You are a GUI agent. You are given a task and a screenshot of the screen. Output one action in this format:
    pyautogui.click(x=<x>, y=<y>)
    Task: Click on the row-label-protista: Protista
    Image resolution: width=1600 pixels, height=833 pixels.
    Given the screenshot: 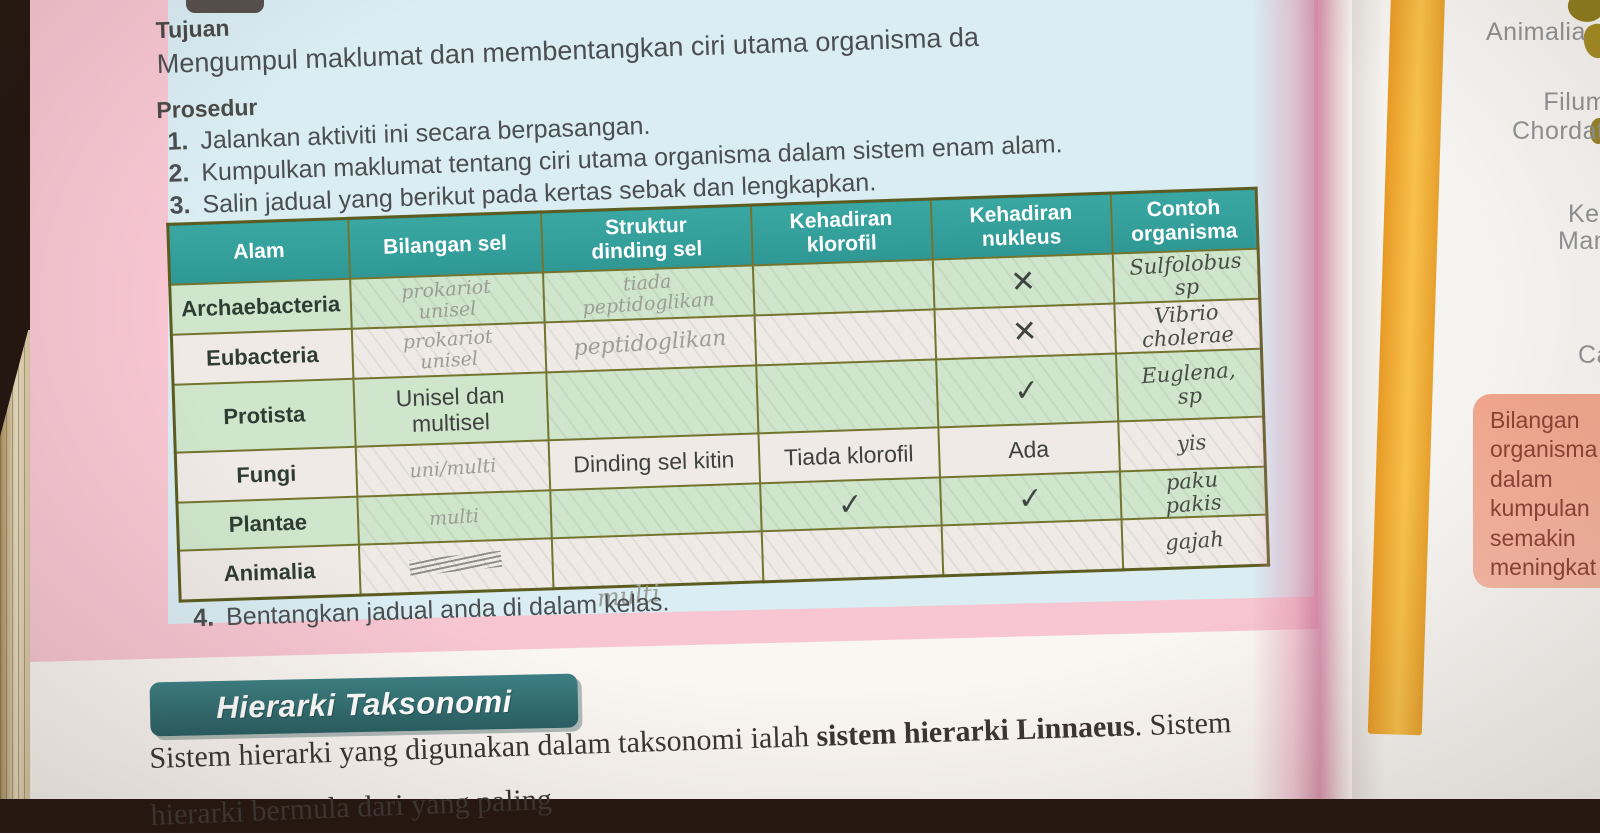 What is the action you would take?
    pyautogui.click(x=264, y=415)
    